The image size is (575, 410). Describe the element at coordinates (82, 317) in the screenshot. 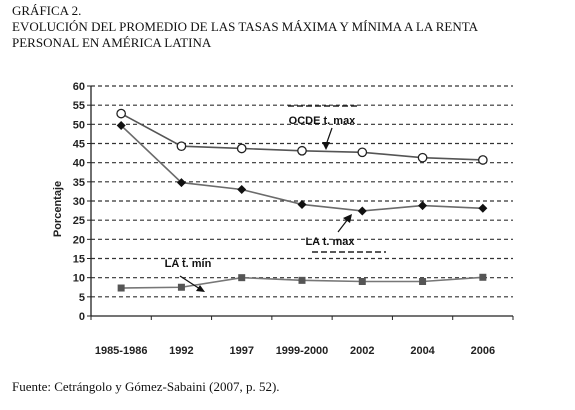

I see `y-tick-label: 0` at that location.